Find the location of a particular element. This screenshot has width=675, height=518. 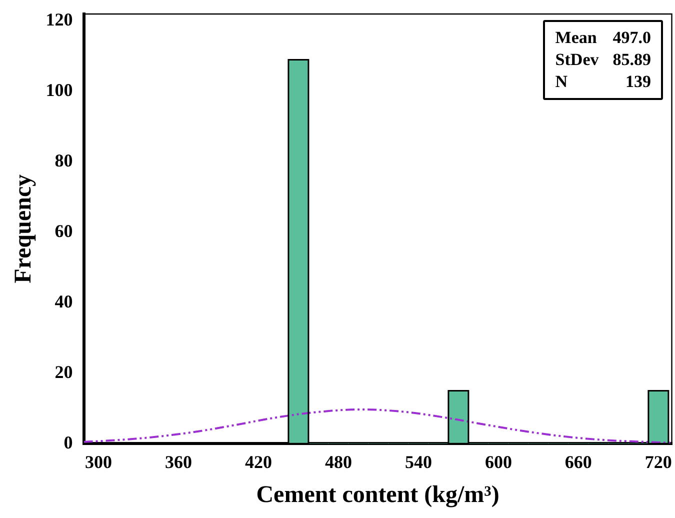

x-tick-label: 540 is located at coordinates (418, 462).